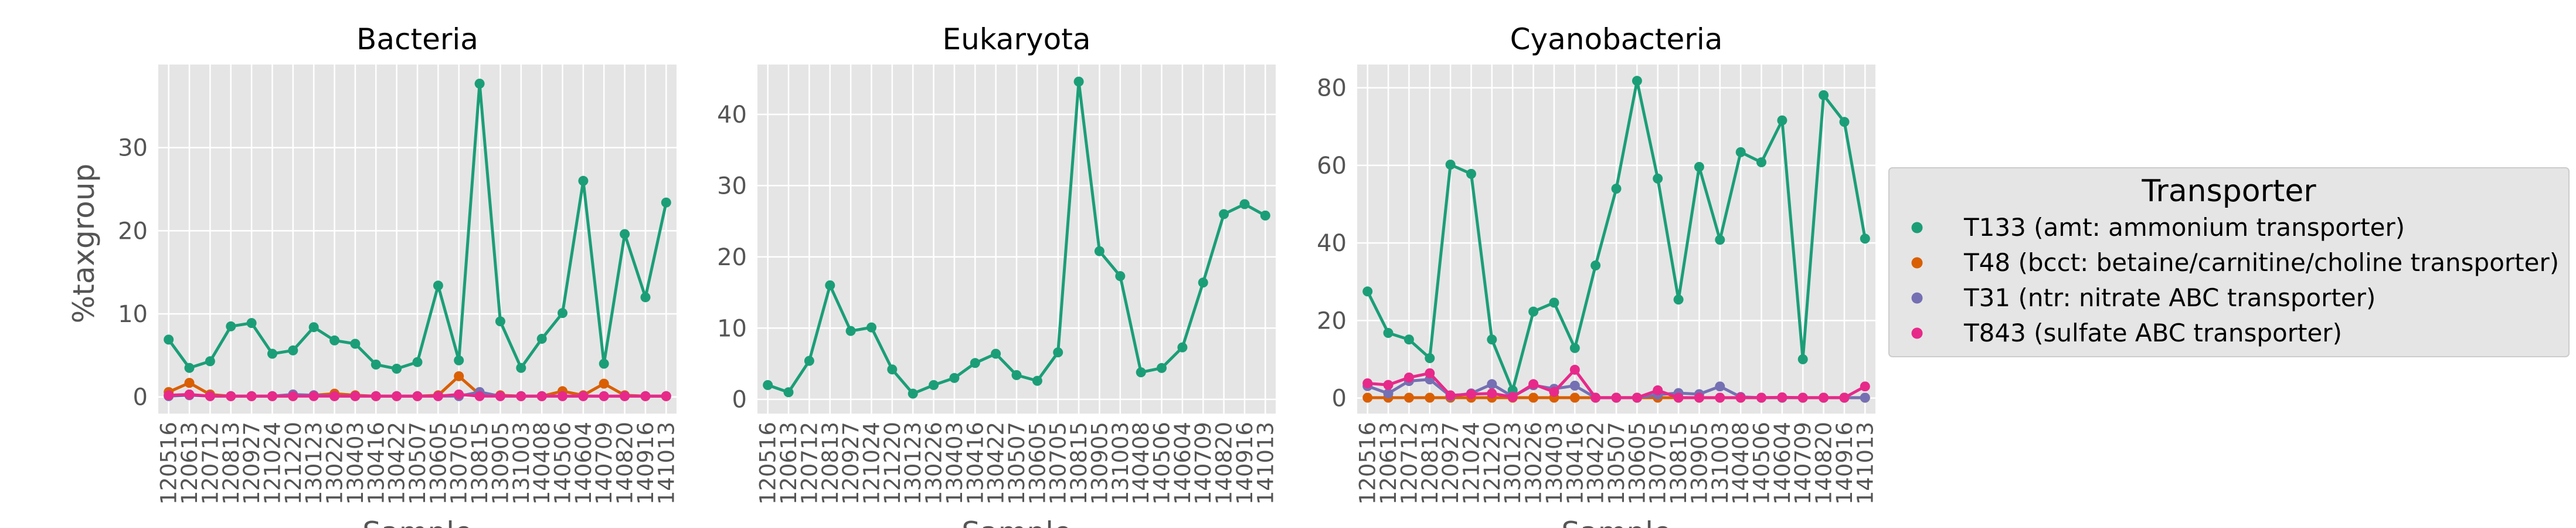  Describe the element at coordinates (2228, 191) in the screenshot. I see `legend-title: Transporter` at that location.